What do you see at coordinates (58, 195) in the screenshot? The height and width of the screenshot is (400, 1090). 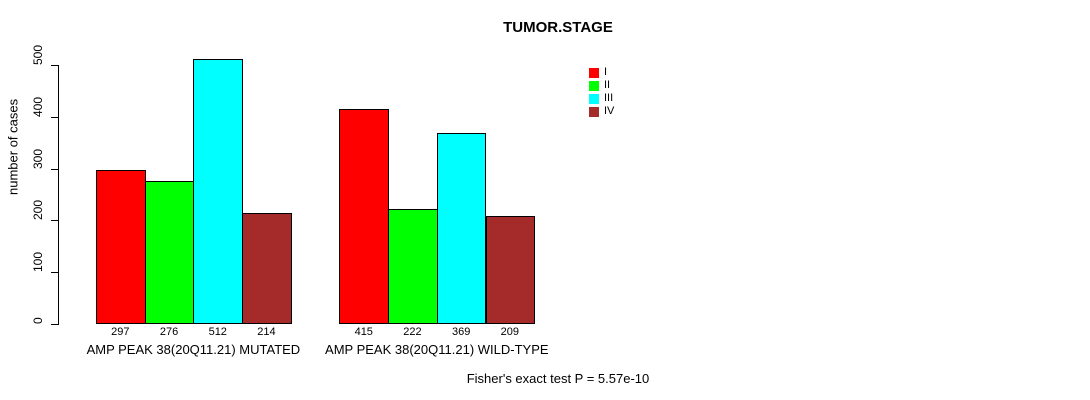 I see `y-axis-line` at bounding box center [58, 195].